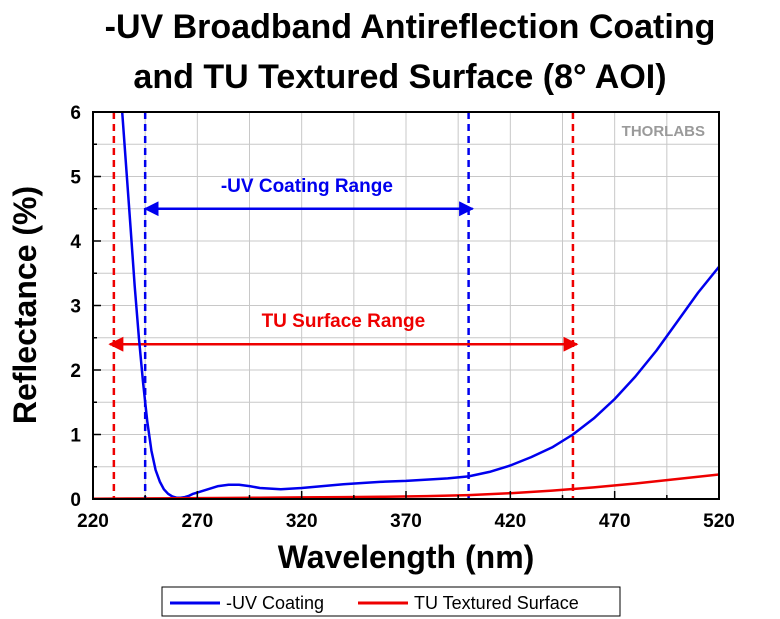  I want to click on x-tick-label: 220, so click(93, 521).